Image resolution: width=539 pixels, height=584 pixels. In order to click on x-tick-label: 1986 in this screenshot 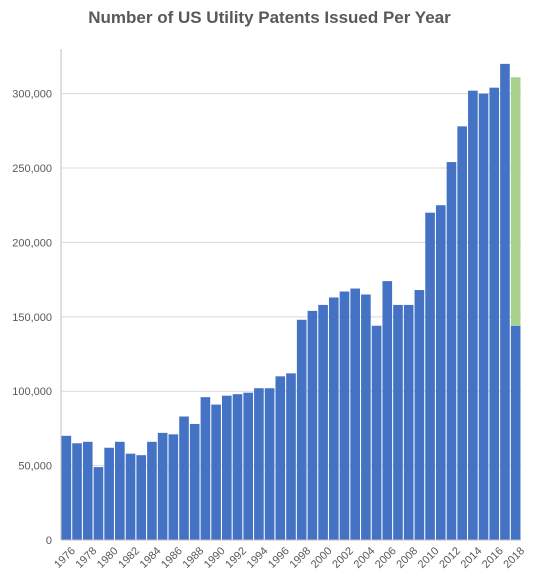, I will do `click(172, 558)`.